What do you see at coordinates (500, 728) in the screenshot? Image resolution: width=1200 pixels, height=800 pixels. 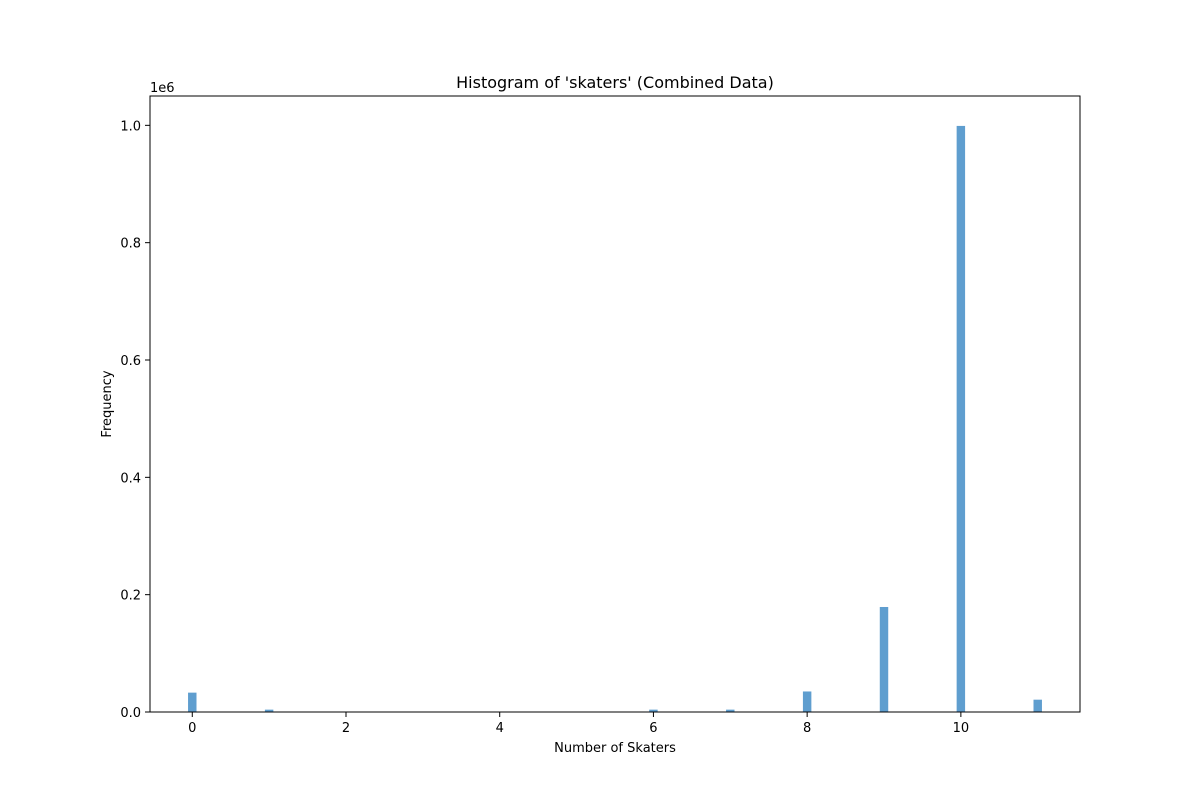 I see `x-tick-label: 4` at bounding box center [500, 728].